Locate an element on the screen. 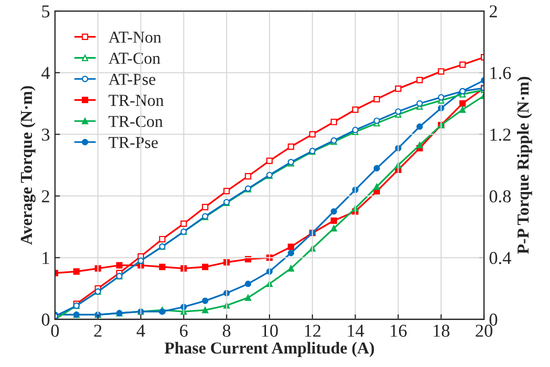  y2-tick-label: 1.2 is located at coordinates (500, 134).